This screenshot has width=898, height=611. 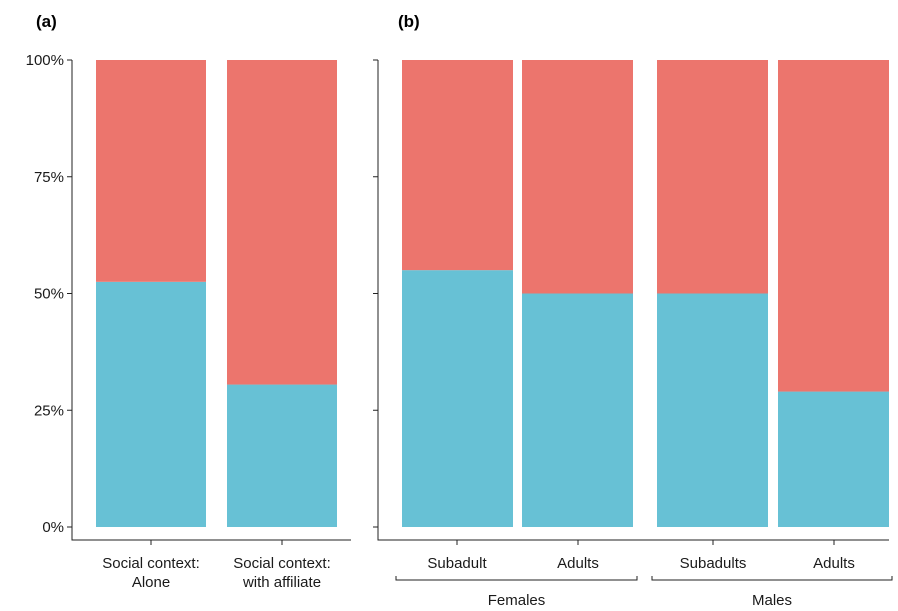 What do you see at coordinates (151, 582) in the screenshot?
I see `x-tick-label: Alone` at bounding box center [151, 582].